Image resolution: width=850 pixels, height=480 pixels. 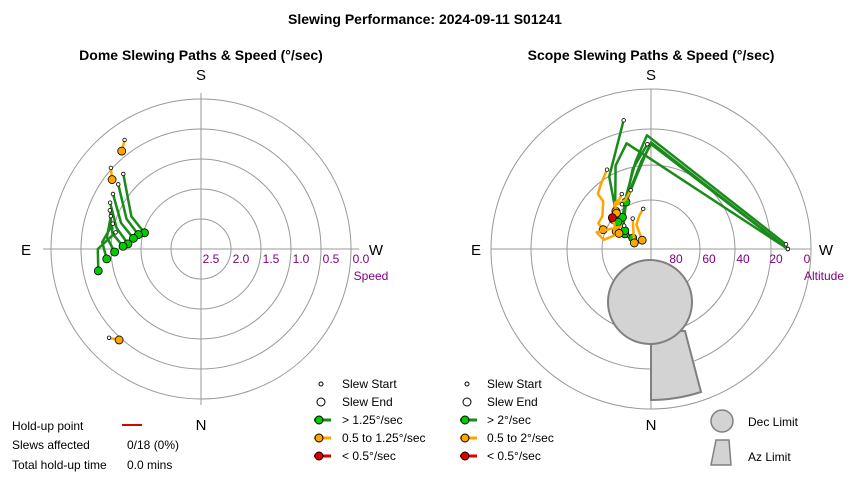 I want to click on dome-radial-label: Speed, so click(x=371, y=276).